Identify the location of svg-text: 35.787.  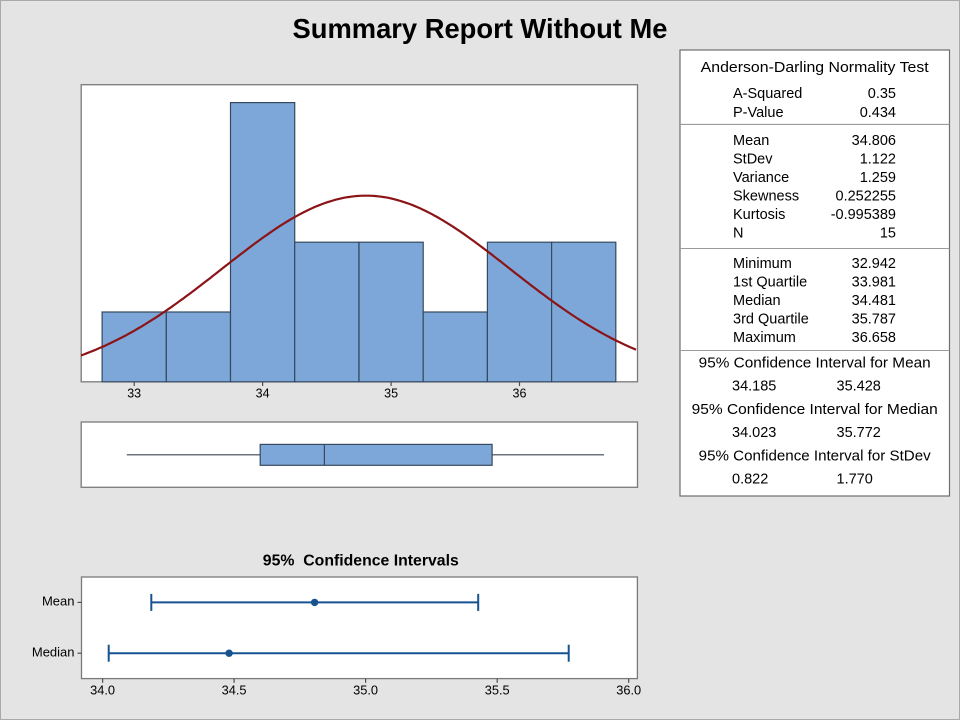
(874, 319).